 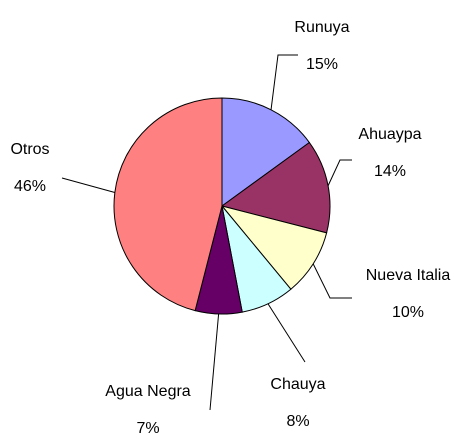 I want to click on slice-label: Runuya, so click(x=321, y=27).